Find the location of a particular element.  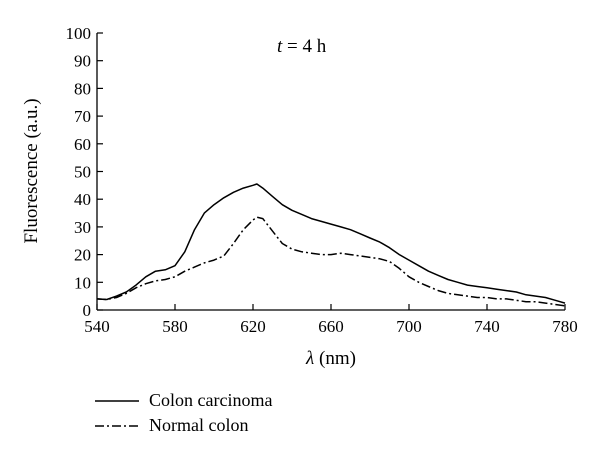

annotation-t: t = 4 h is located at coordinates (302, 46).